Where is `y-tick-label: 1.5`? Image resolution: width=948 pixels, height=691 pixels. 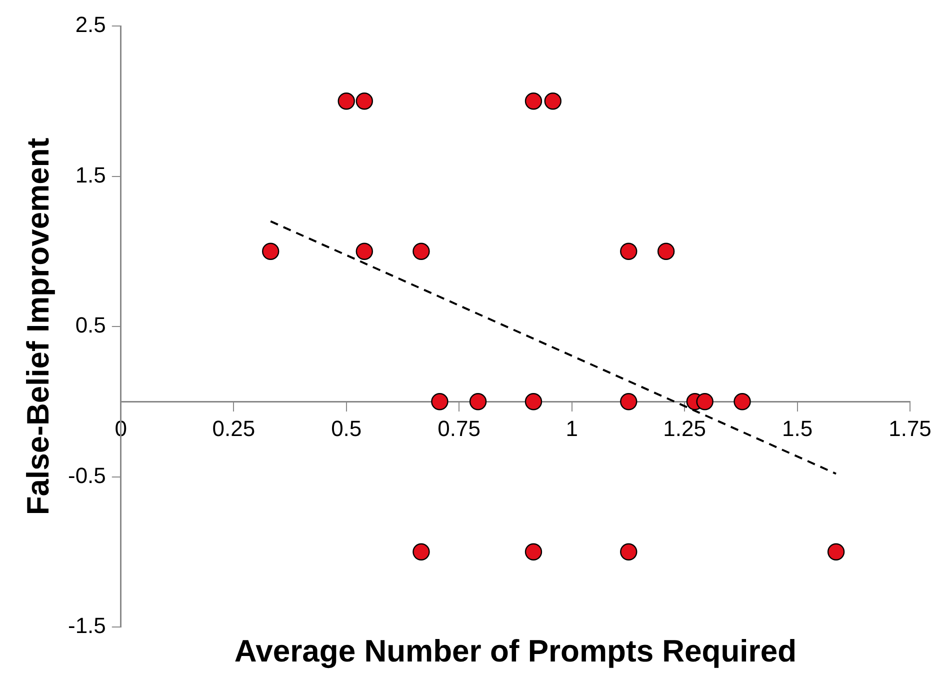
y-tick-label: 1.5 is located at coordinates (90, 175).